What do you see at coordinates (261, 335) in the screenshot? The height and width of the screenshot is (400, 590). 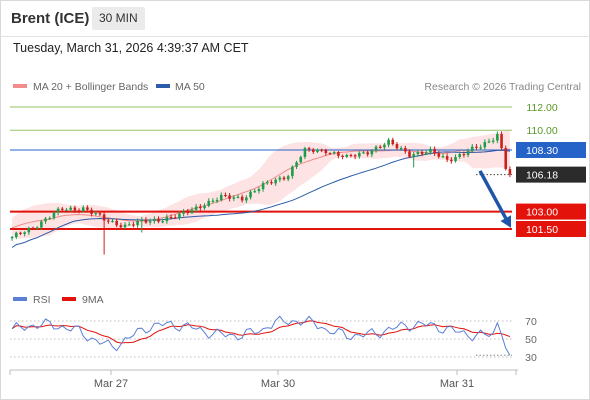 I see `rsi-line` at bounding box center [261, 335].